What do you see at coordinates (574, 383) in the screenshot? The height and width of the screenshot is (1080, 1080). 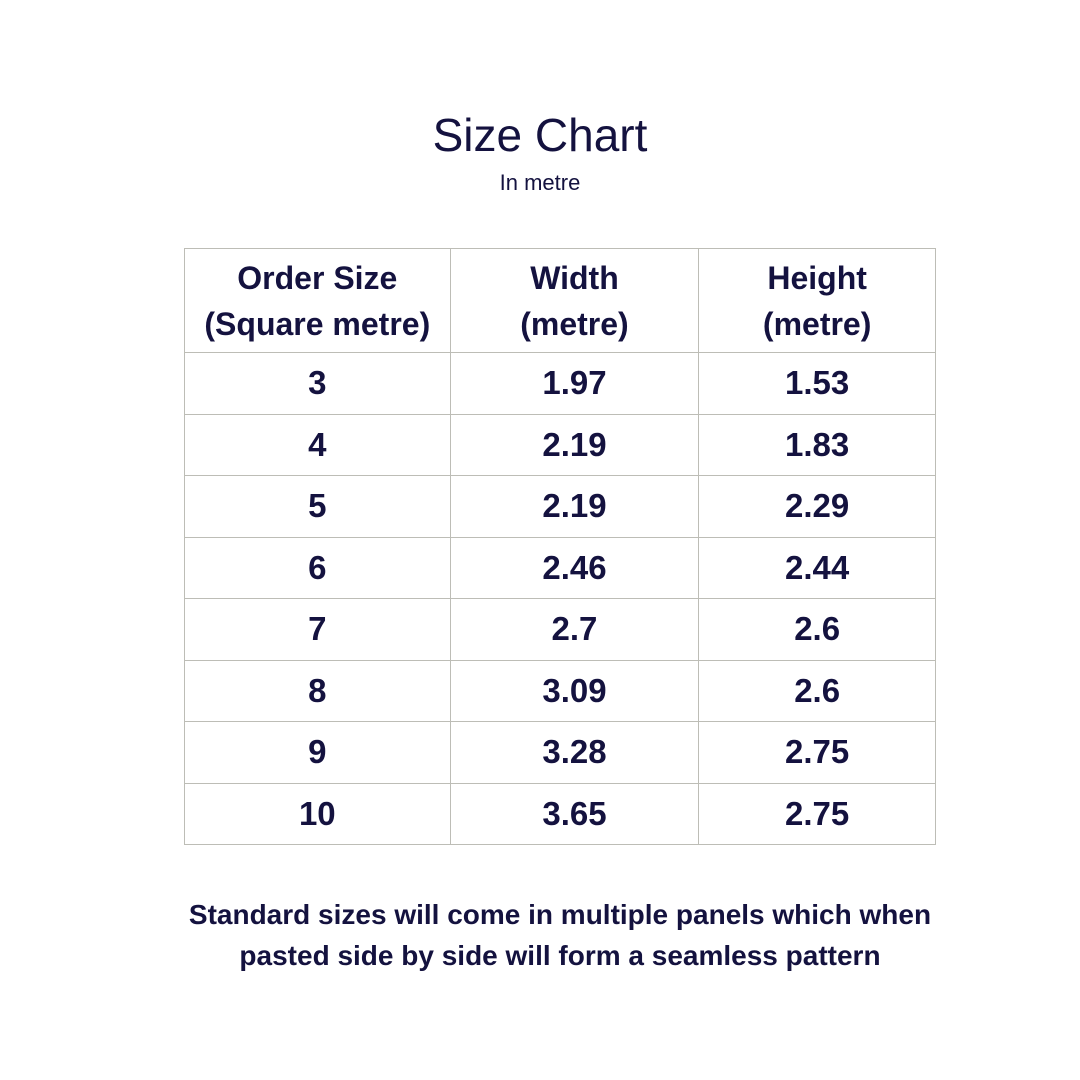 I see `cell-width: 1.97` at bounding box center [574, 383].